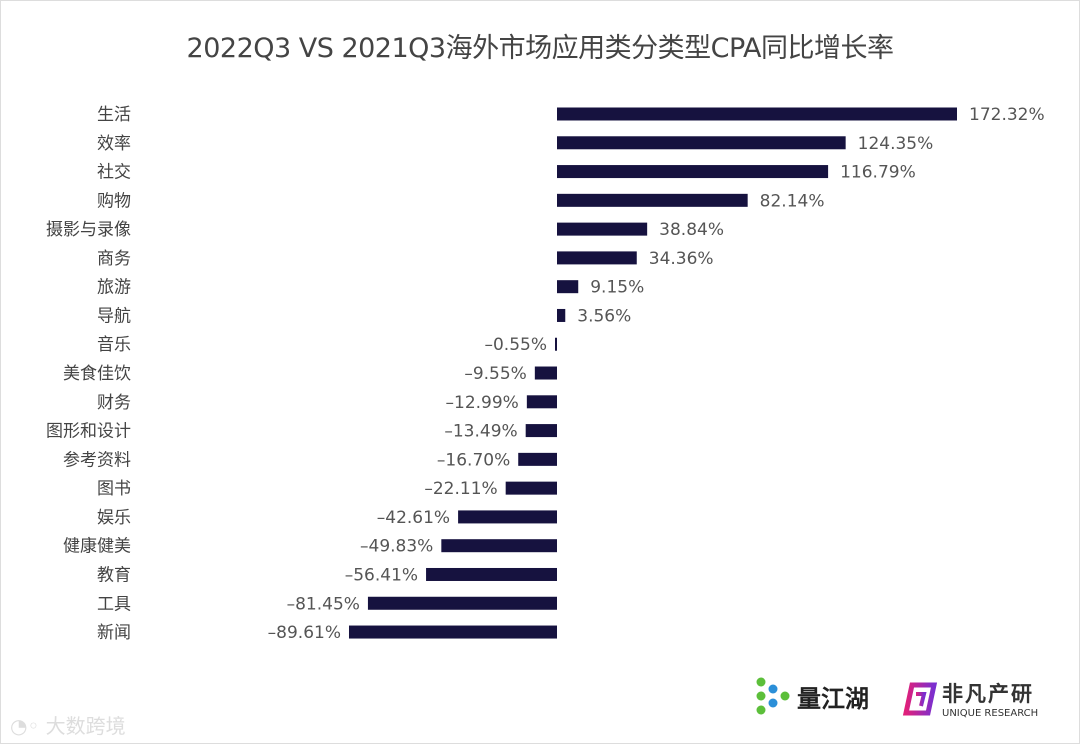  Describe the element at coordinates (540, 48) in the screenshot. I see `chart-title: 2022Q3 VS 2021Q3海外市场应用类分类型CPA同比增长率` at that location.